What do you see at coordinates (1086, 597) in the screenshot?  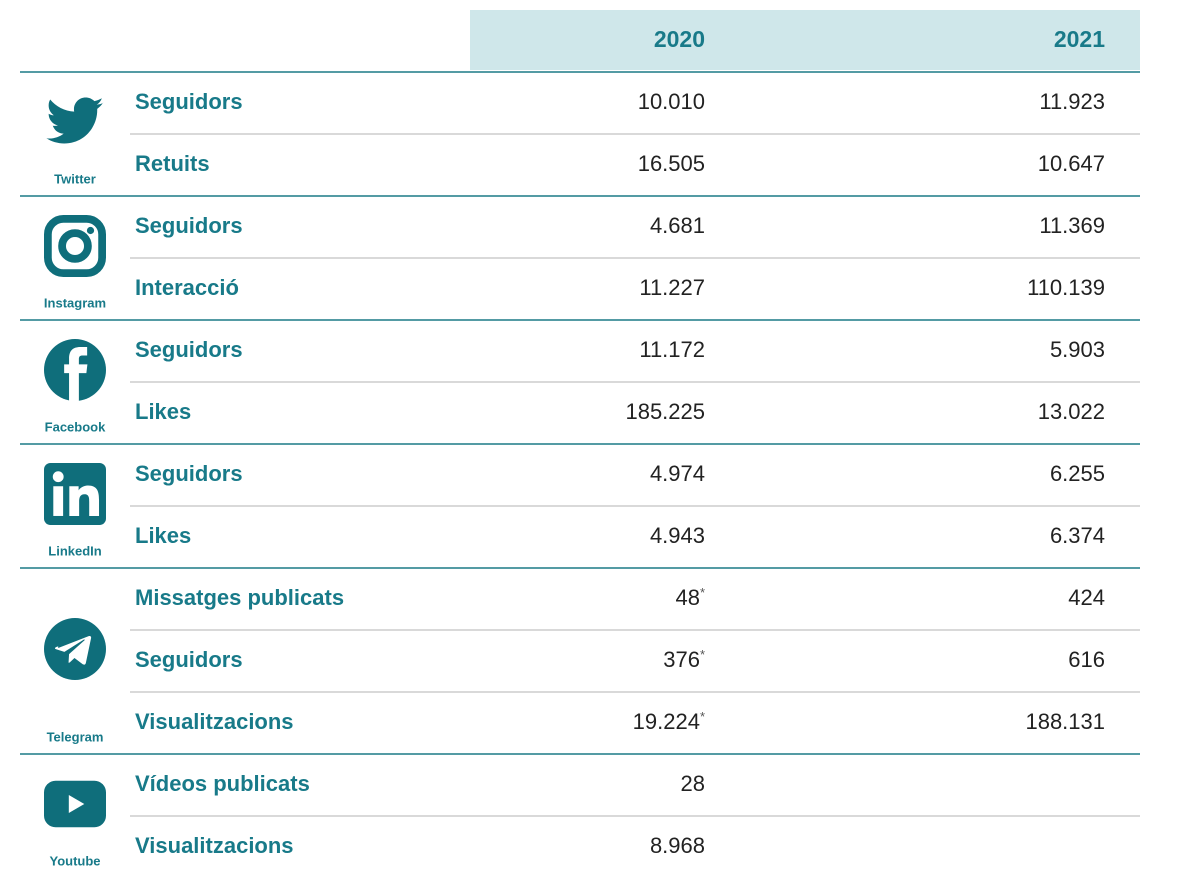 I see `cell-value: 424` at bounding box center [1086, 597].